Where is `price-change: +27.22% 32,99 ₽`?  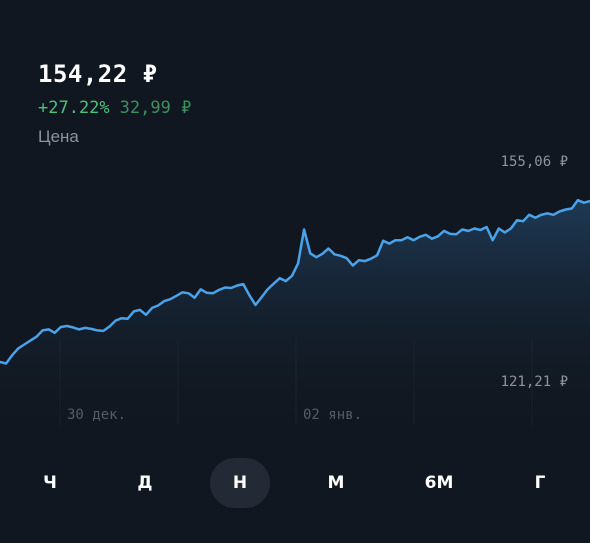 price-change: +27.22% 32,99 ₽ is located at coordinates (114, 108).